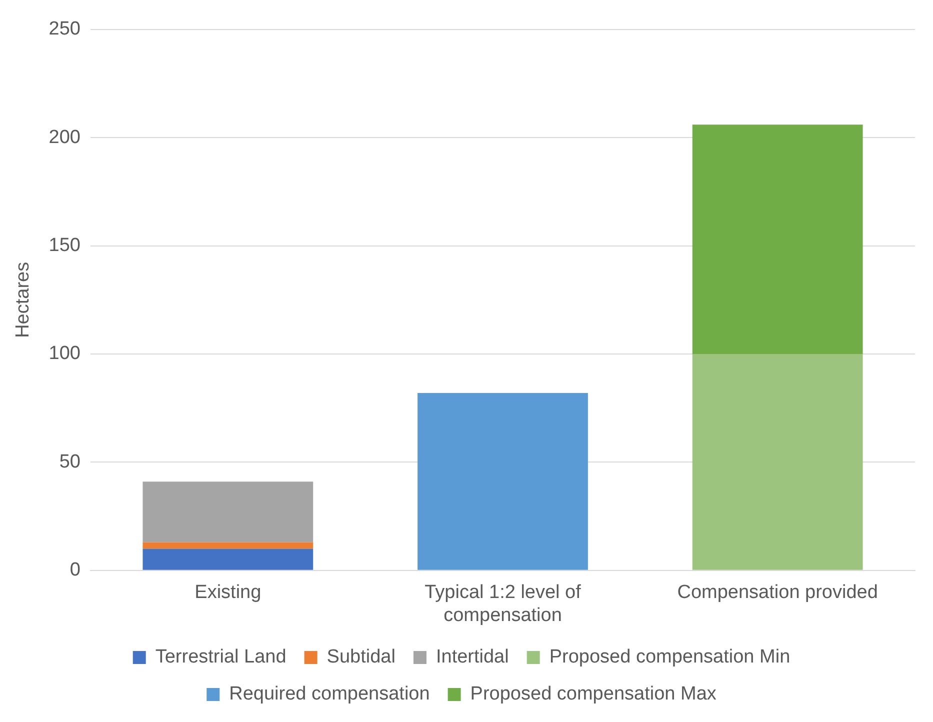  I want to click on legend-label: Intertidal, so click(472, 657).